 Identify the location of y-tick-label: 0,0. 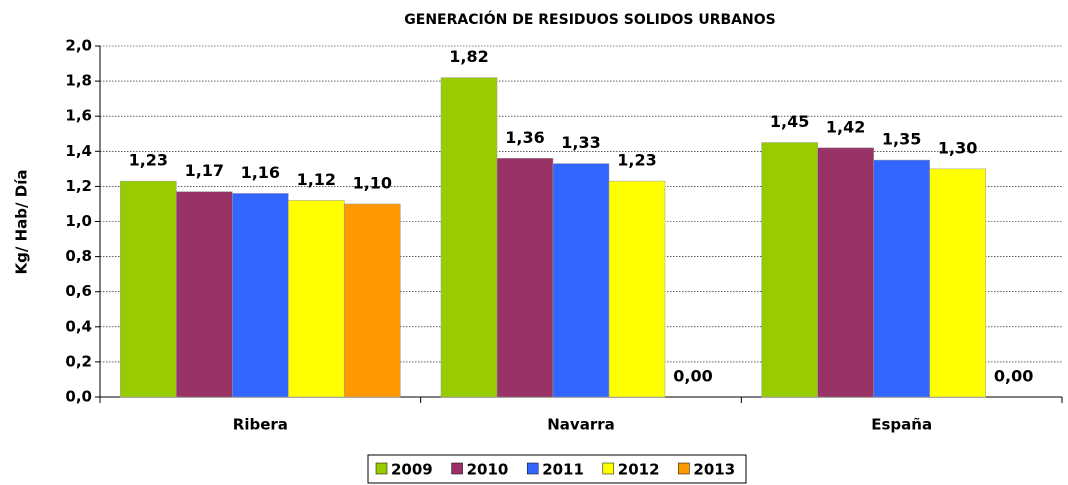
(78, 397).